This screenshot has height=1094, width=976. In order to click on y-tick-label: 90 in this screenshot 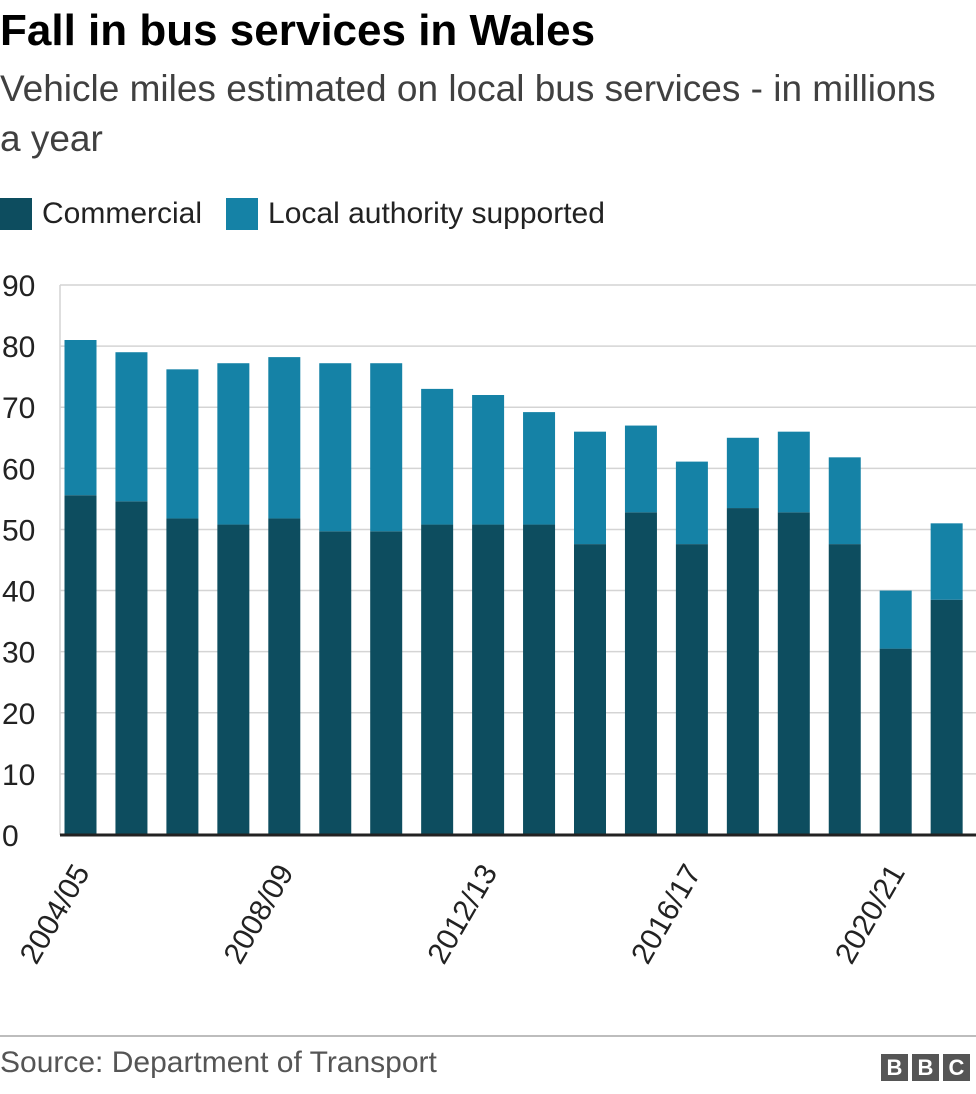, I will do `click(18, 286)`.